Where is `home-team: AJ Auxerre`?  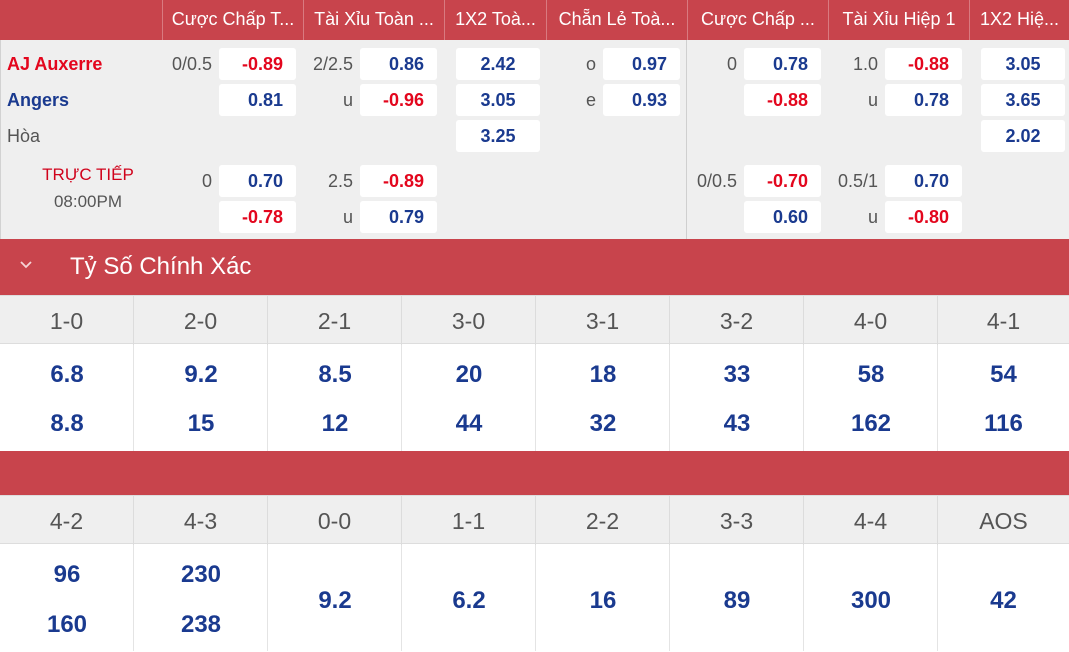 home-team: AJ Auxerre is located at coordinates (55, 64).